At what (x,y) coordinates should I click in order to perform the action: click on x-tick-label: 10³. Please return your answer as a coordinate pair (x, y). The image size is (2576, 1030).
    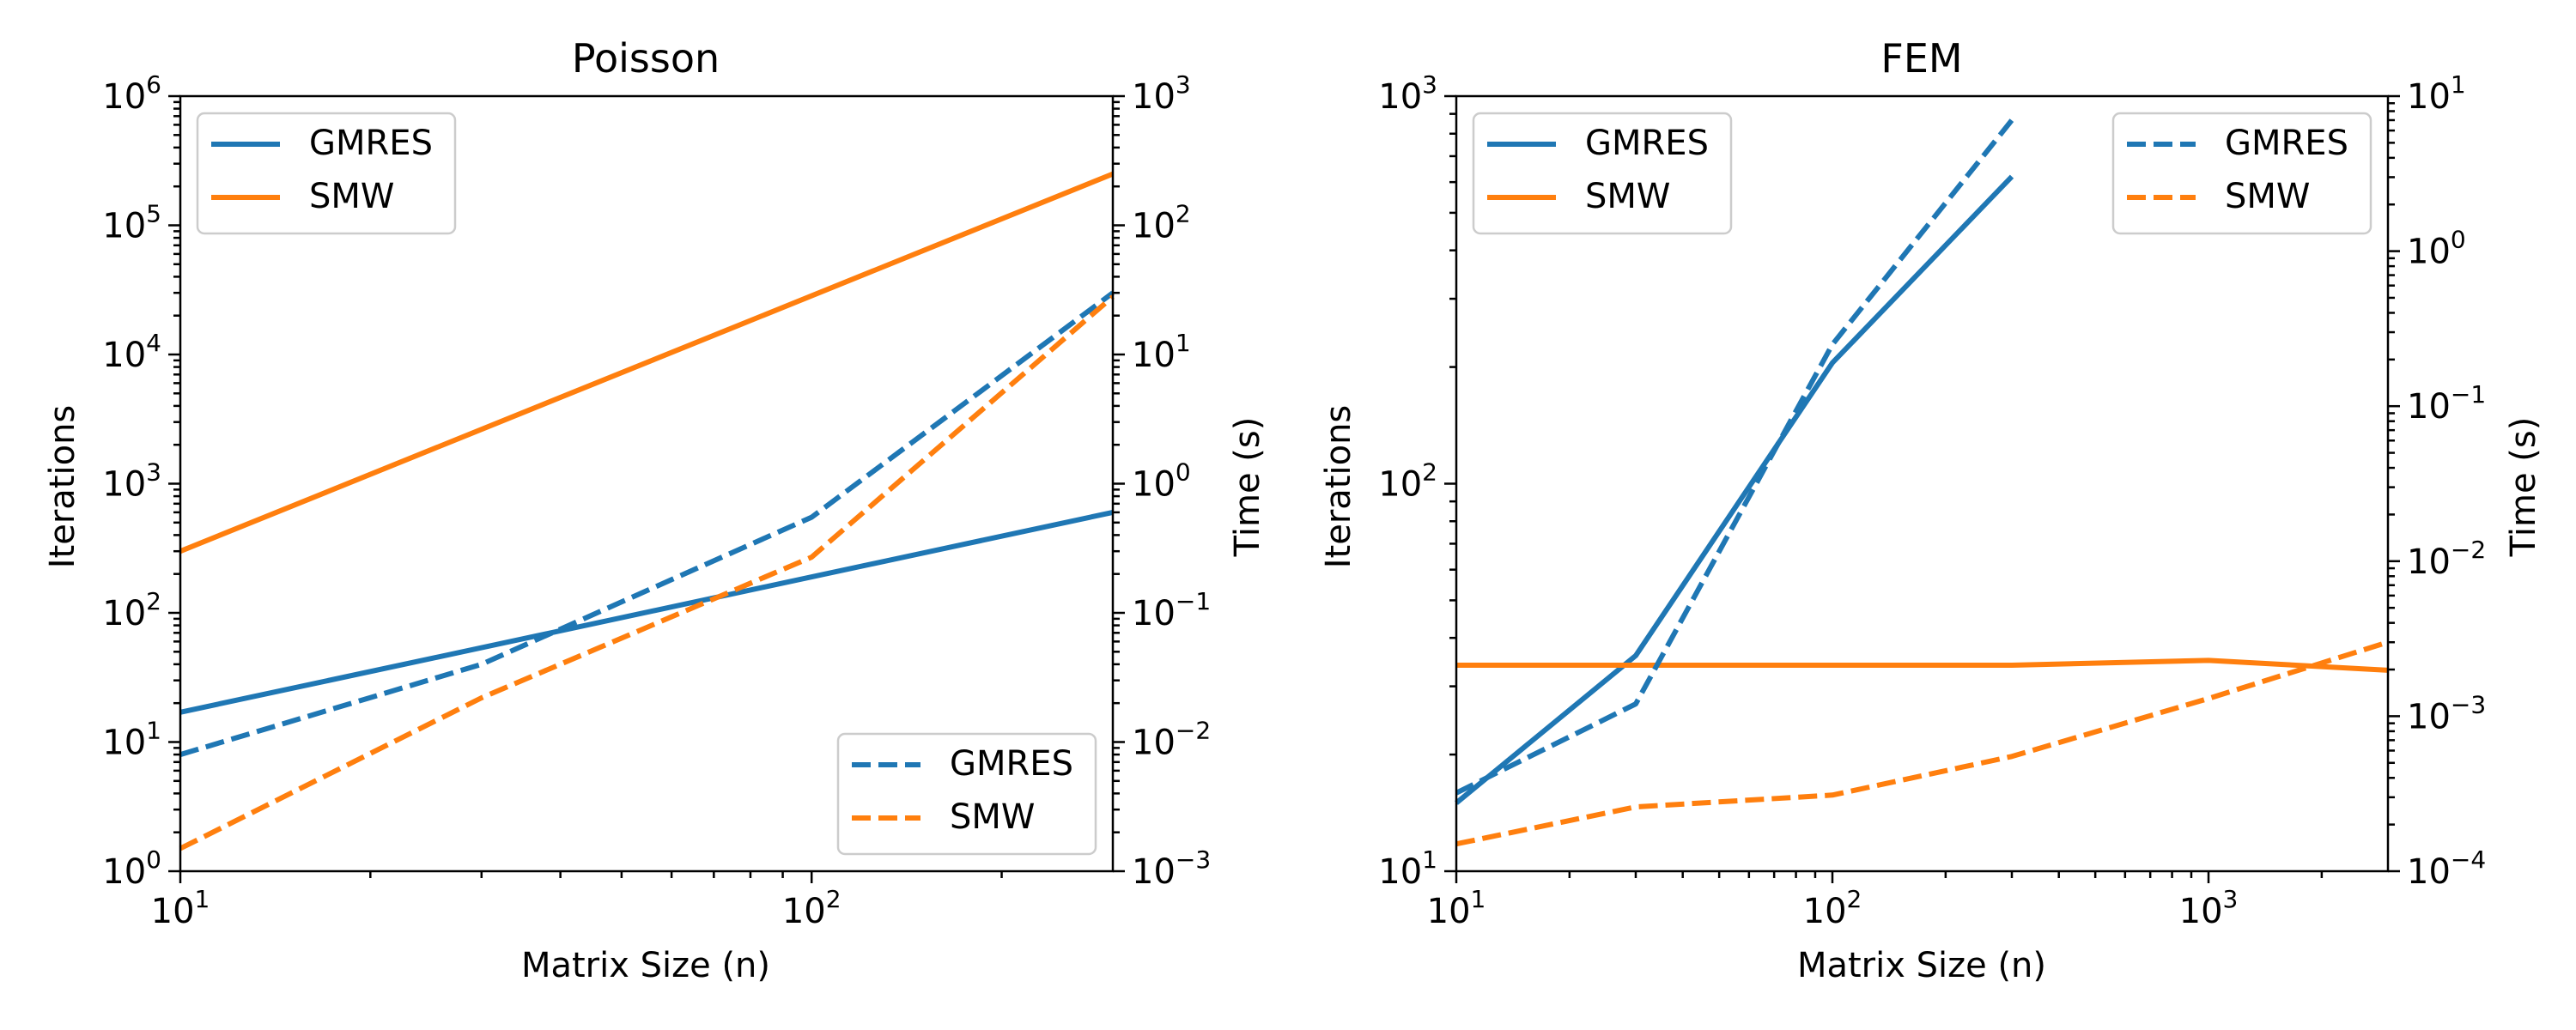
    Looking at the image, I should click on (2209, 908).